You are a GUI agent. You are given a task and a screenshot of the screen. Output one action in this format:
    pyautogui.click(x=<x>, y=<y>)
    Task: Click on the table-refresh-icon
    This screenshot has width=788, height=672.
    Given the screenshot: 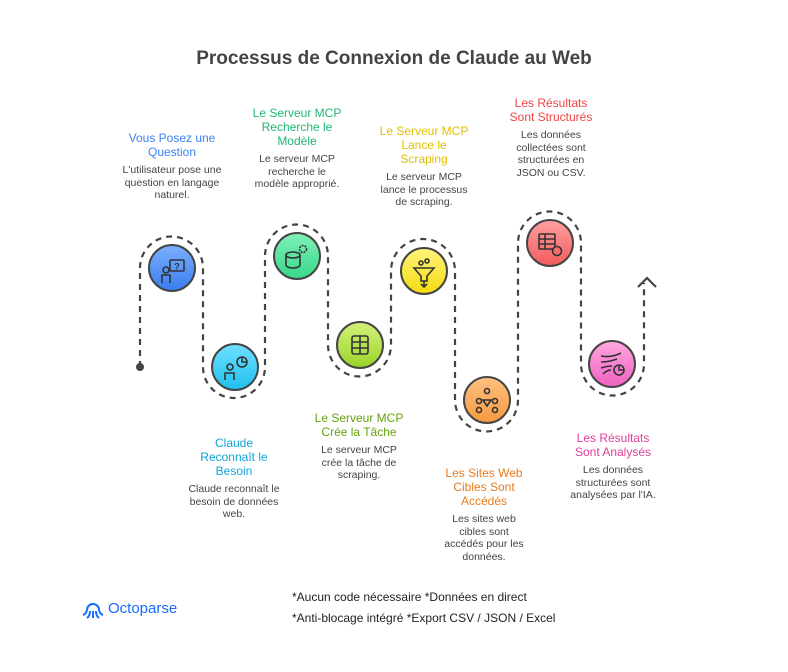 What is the action you would take?
    pyautogui.click(x=550, y=245)
    